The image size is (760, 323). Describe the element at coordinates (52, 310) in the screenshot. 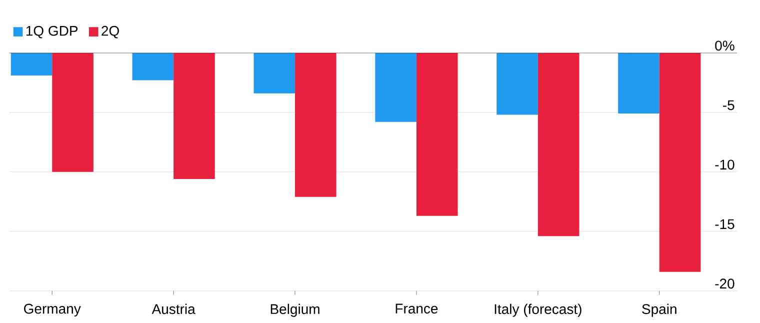

I see `x-tick-label: Germany` at that location.